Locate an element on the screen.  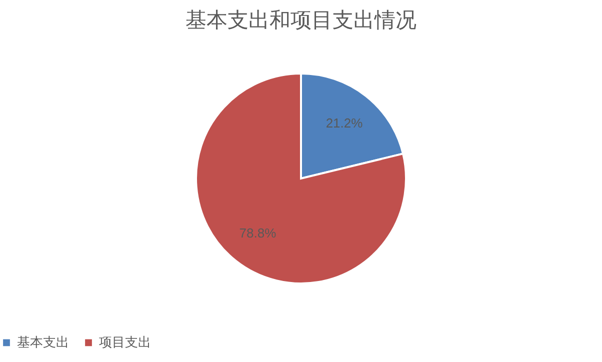
legend-label: 基本支出 is located at coordinates (43, 342).